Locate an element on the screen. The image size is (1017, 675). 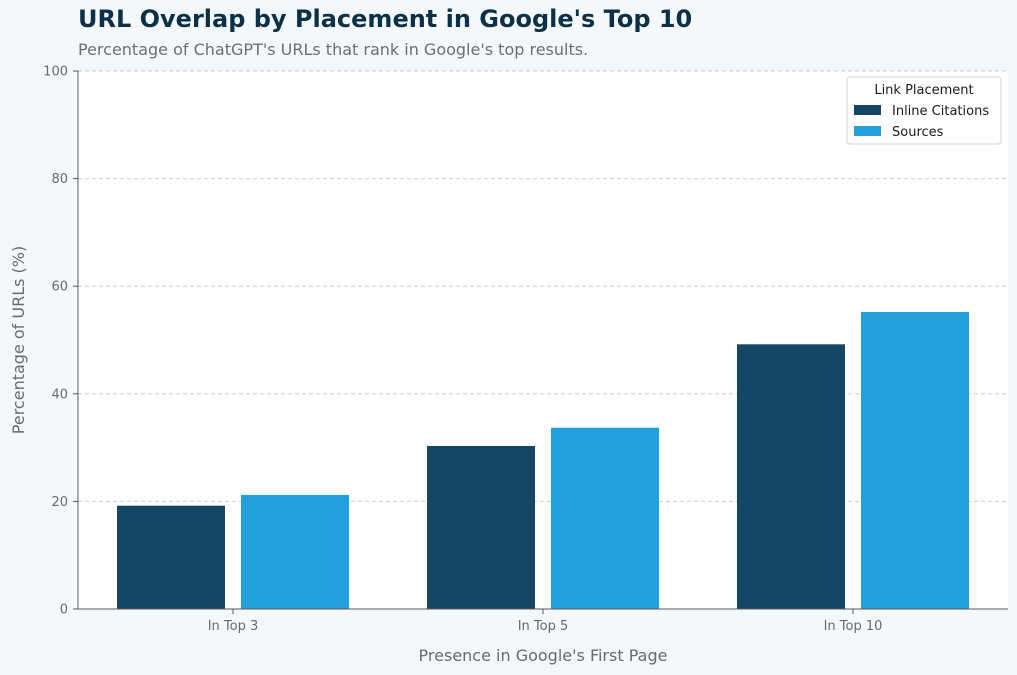
y-tick-label: 100 is located at coordinates (55, 72).